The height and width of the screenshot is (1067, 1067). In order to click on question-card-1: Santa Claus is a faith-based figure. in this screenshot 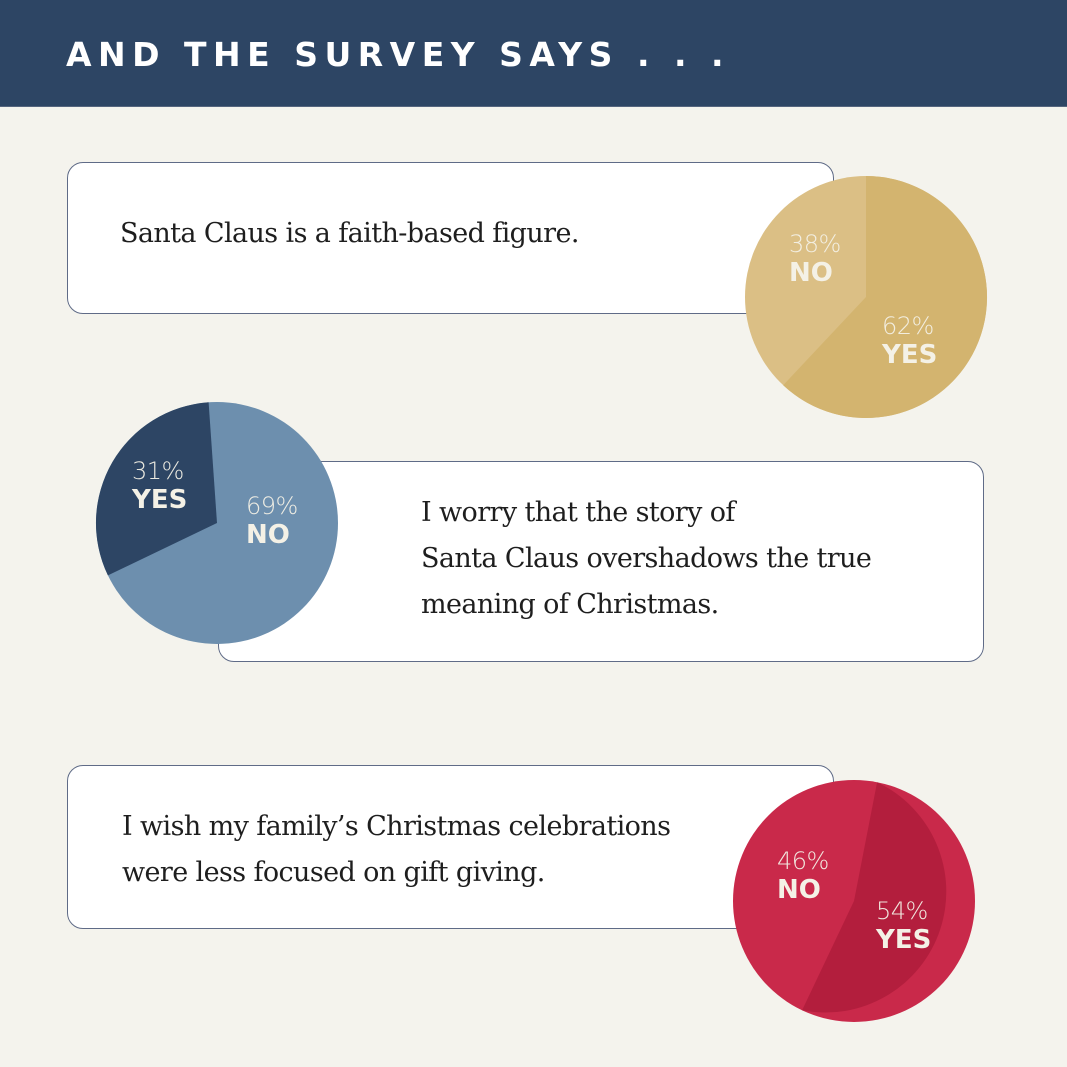, I will do `click(450, 238)`.